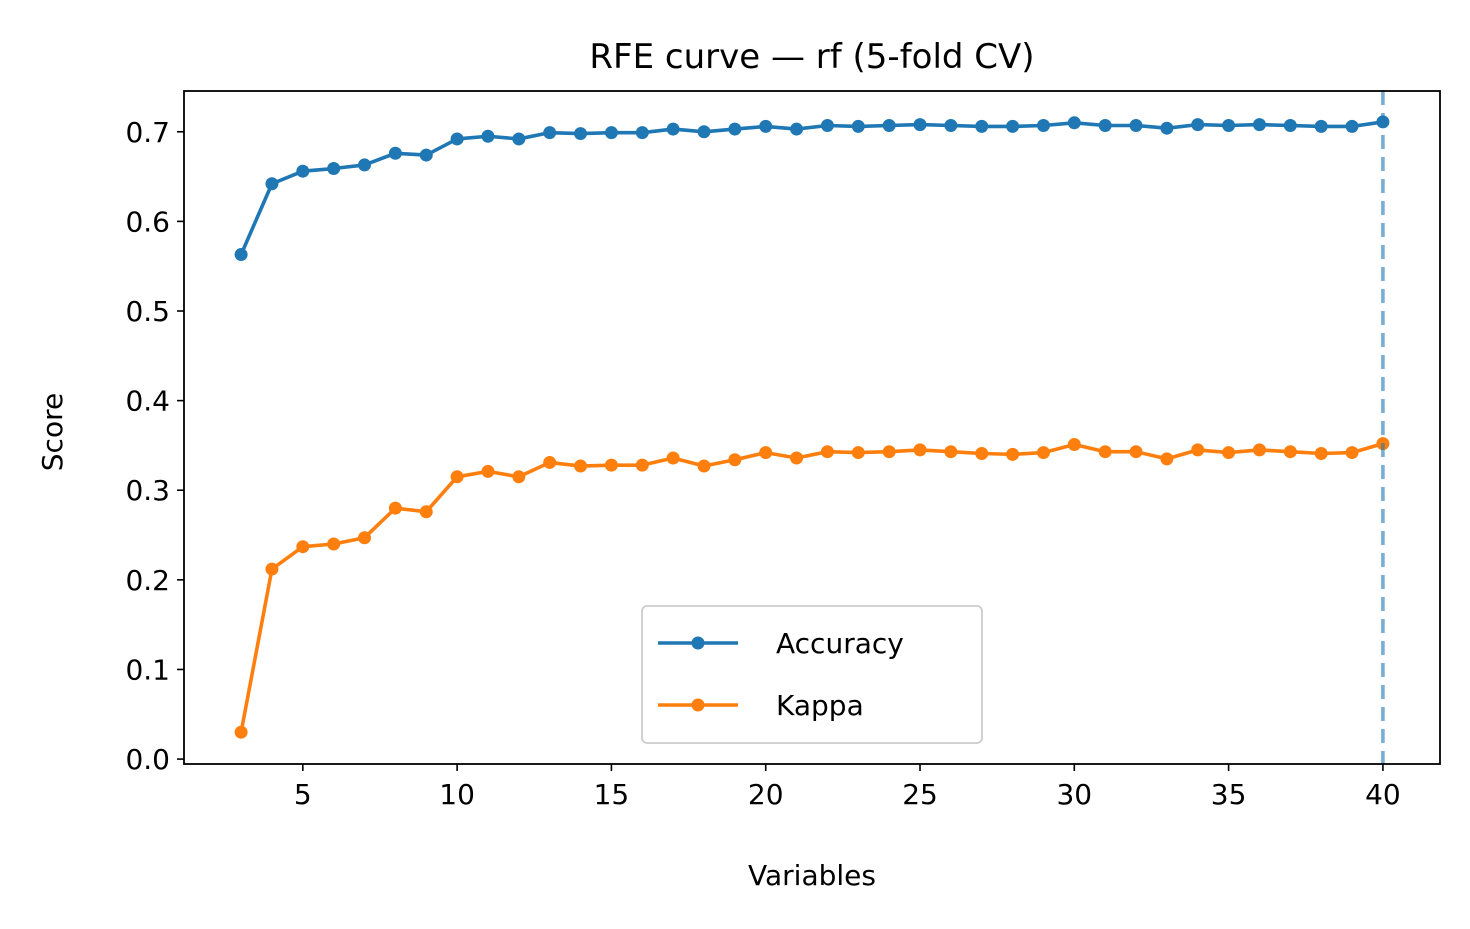 This screenshot has width=1470, height=929. I want to click on legend-label-kappa: Kappa, so click(820, 705).